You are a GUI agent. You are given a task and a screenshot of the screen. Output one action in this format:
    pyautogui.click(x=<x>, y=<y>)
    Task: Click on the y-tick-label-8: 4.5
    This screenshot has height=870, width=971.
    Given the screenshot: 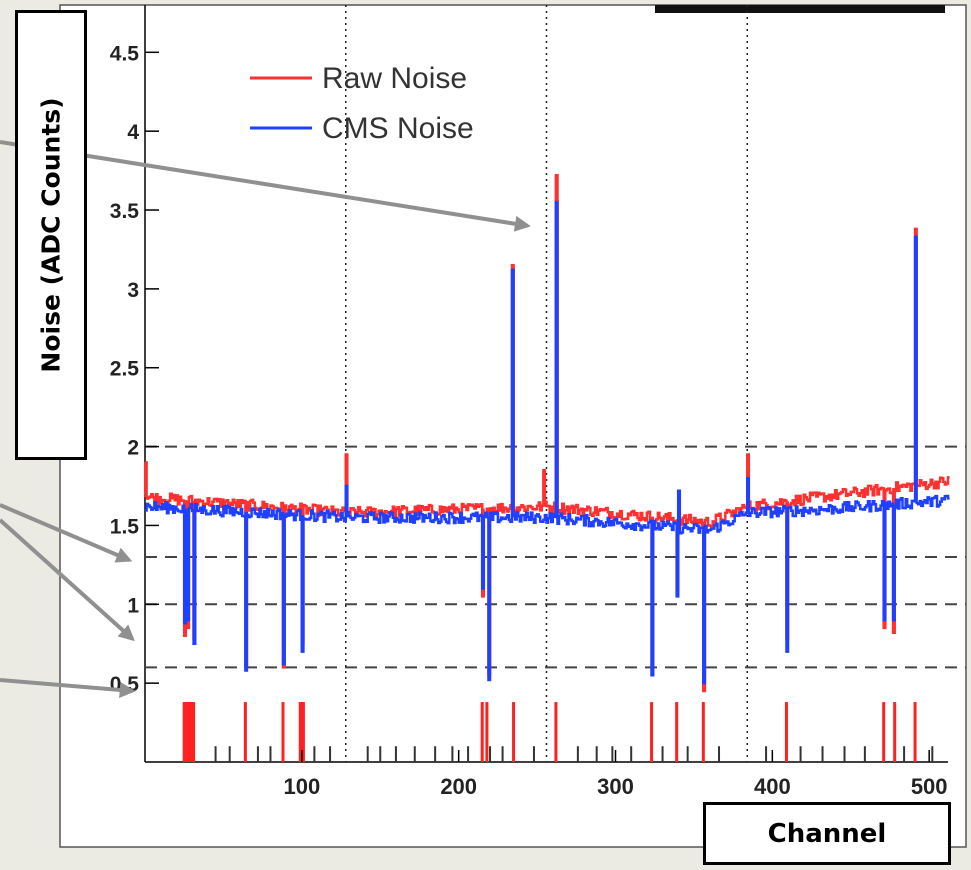 What is the action you would take?
    pyautogui.click(x=125, y=53)
    